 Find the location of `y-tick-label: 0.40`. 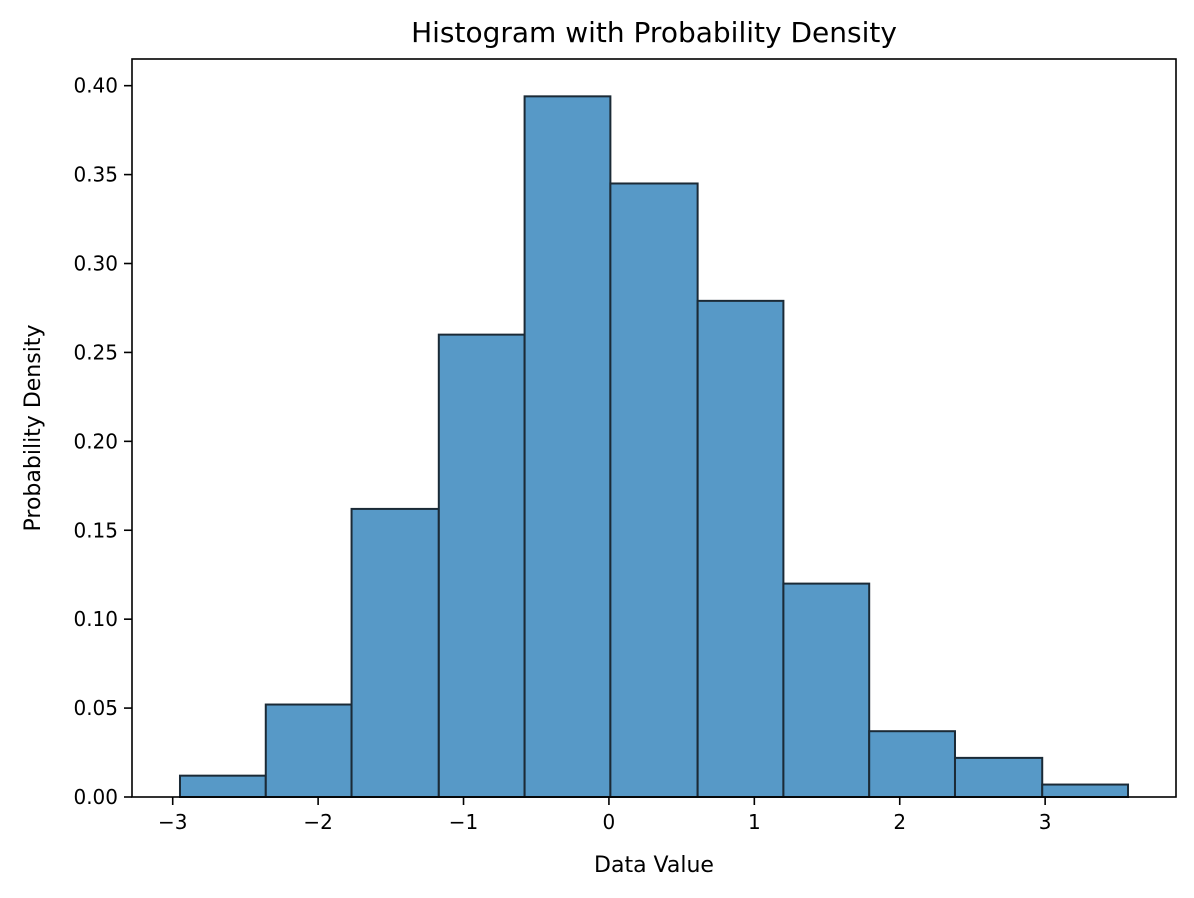

y-tick-label: 0.40 is located at coordinates (95, 86).